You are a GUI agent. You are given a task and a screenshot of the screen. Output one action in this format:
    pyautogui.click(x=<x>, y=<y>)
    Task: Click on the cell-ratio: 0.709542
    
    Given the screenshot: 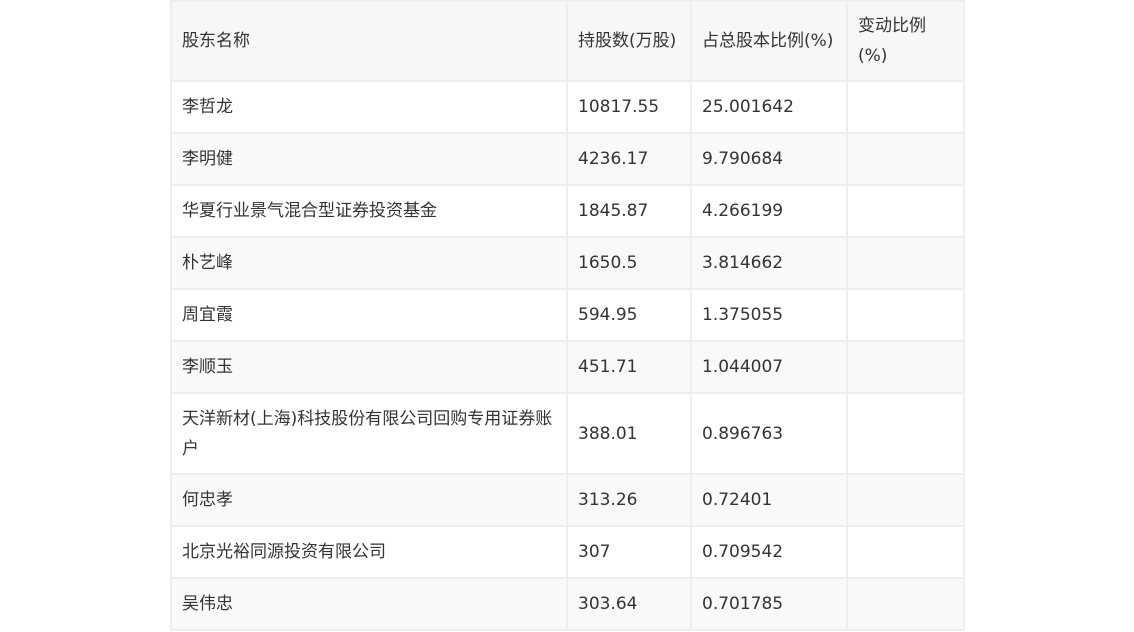 What is the action you would take?
    pyautogui.click(x=769, y=552)
    